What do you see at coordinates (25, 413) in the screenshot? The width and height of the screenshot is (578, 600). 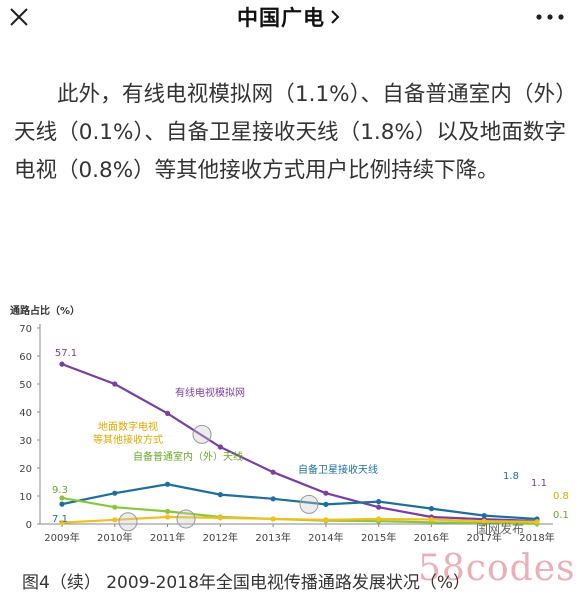 I see `y-tick-label: 40` at bounding box center [25, 413].